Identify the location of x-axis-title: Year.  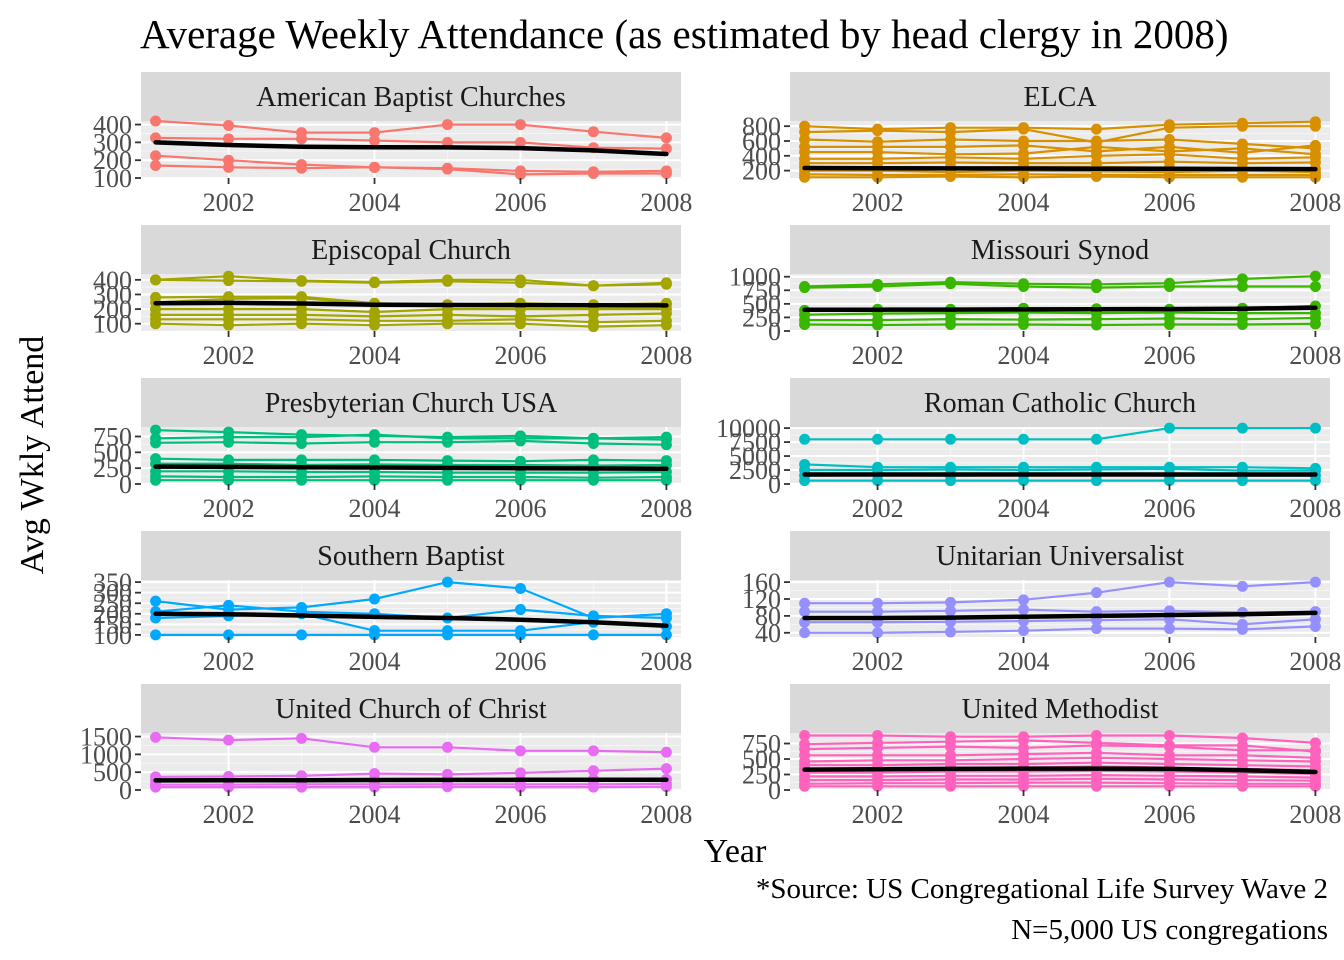
(735, 851).